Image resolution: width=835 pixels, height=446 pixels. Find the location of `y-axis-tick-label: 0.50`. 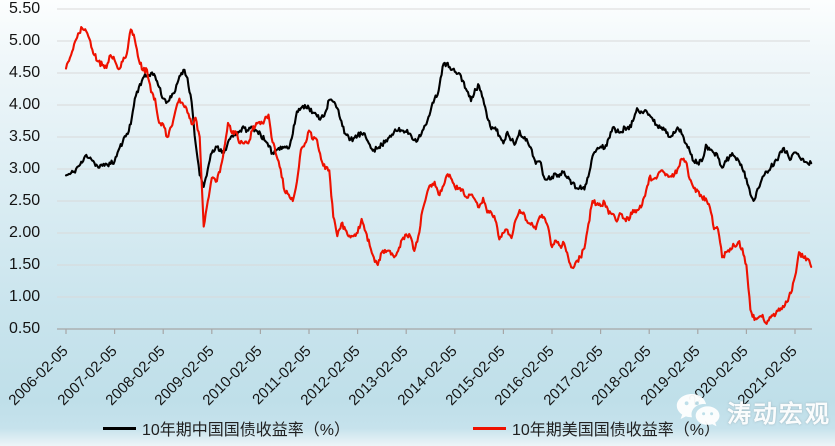

y-axis-tick-label: 0.50 is located at coordinates (25, 328).